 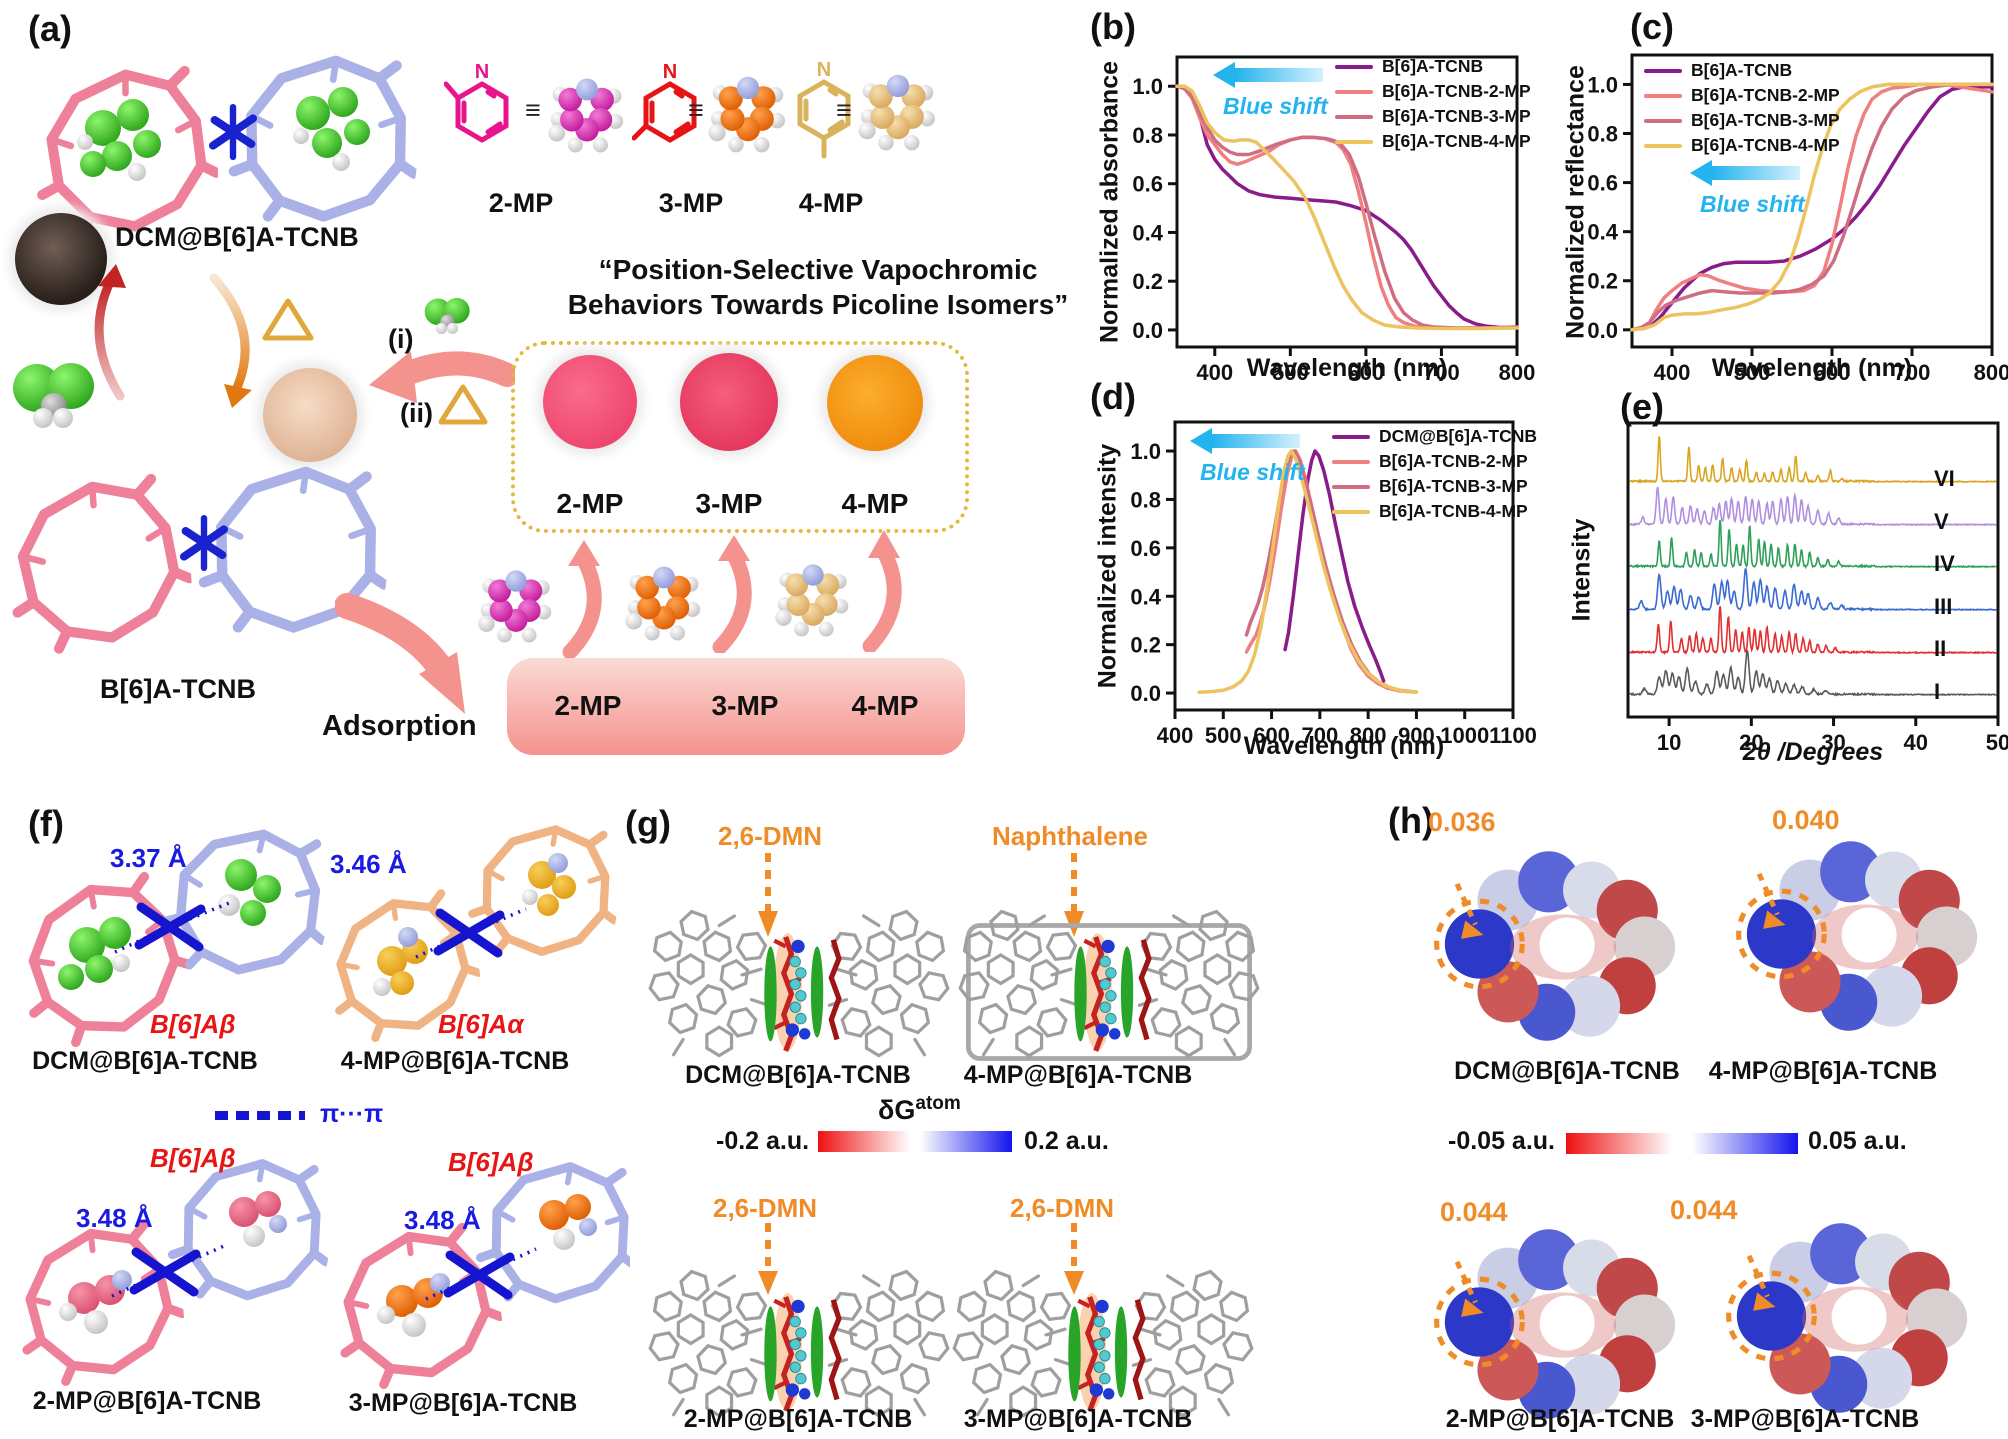 I want to click on heat-triangle2-icon, so click(x=463, y=404).